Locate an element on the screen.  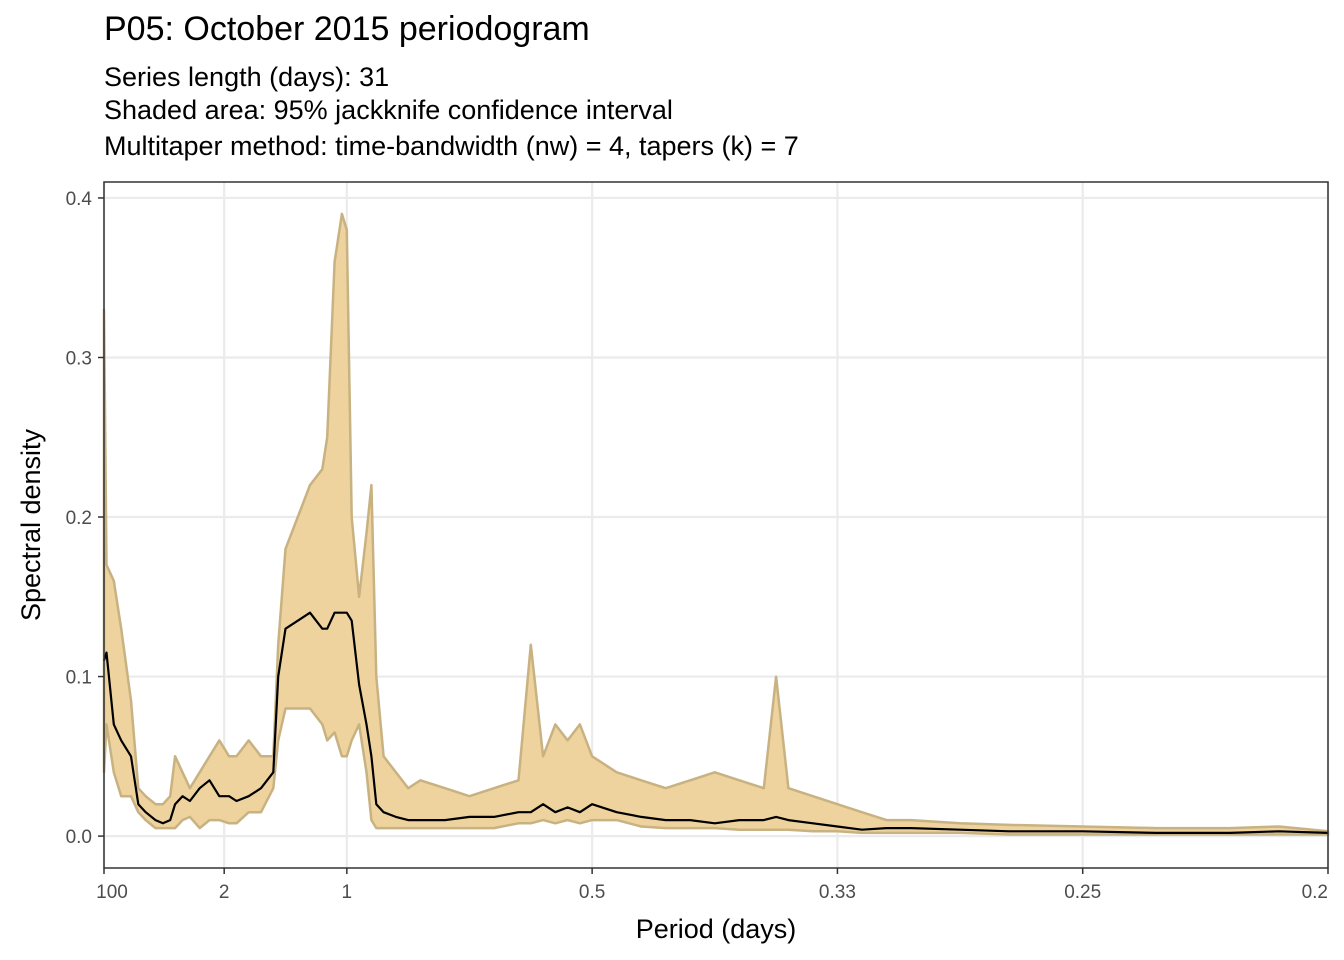
y-tick-label: 0.2 is located at coordinates (79, 518).